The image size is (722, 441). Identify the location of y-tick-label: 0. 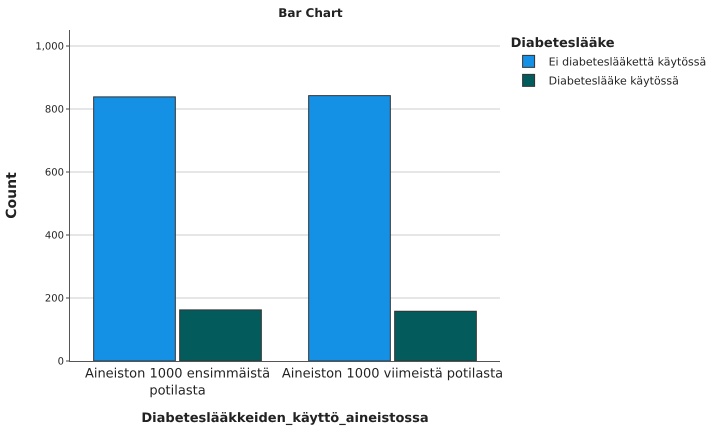
(61, 362).